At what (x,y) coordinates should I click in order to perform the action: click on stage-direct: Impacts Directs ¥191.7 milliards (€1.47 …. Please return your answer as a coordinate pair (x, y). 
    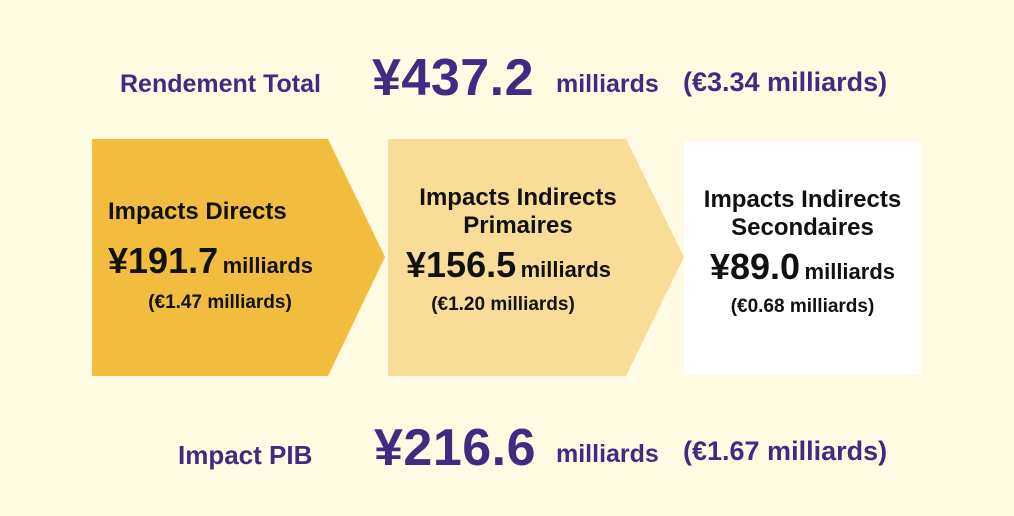
    Looking at the image, I should click on (210, 256).